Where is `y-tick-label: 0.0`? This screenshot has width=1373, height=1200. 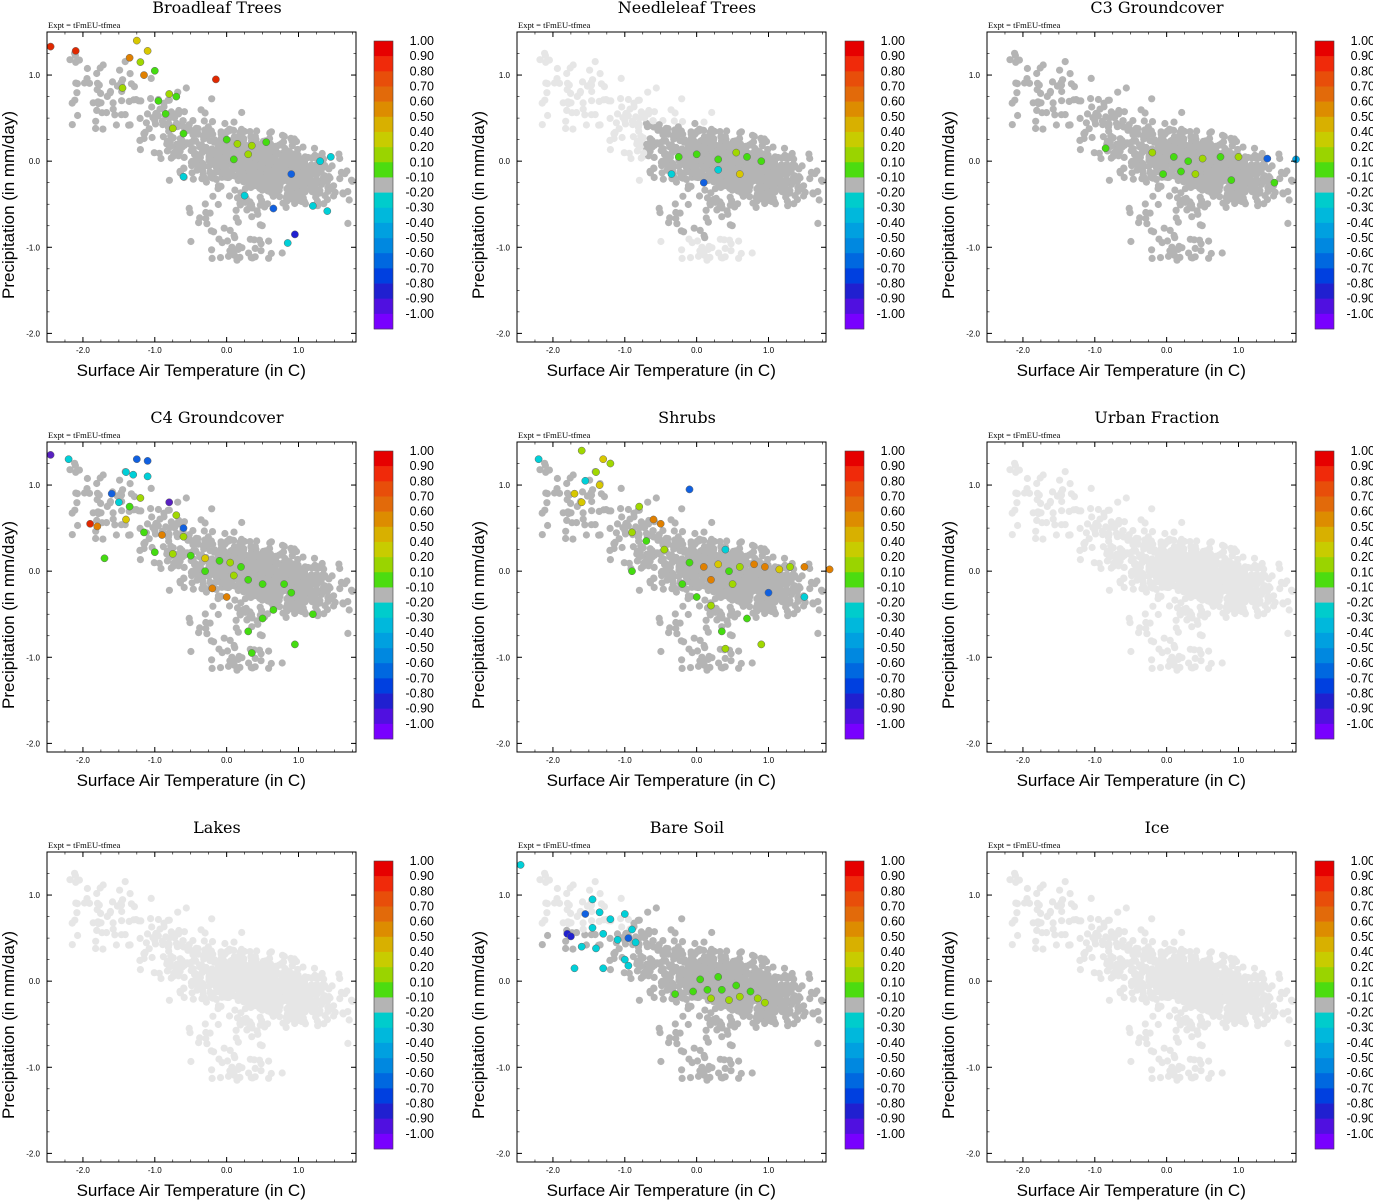 y-tick-label: 0.0 is located at coordinates (35, 571).